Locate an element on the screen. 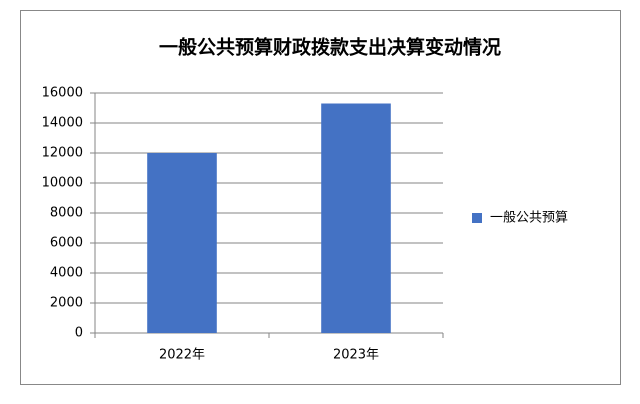  y-tick-label: 16000 is located at coordinates (62, 93).